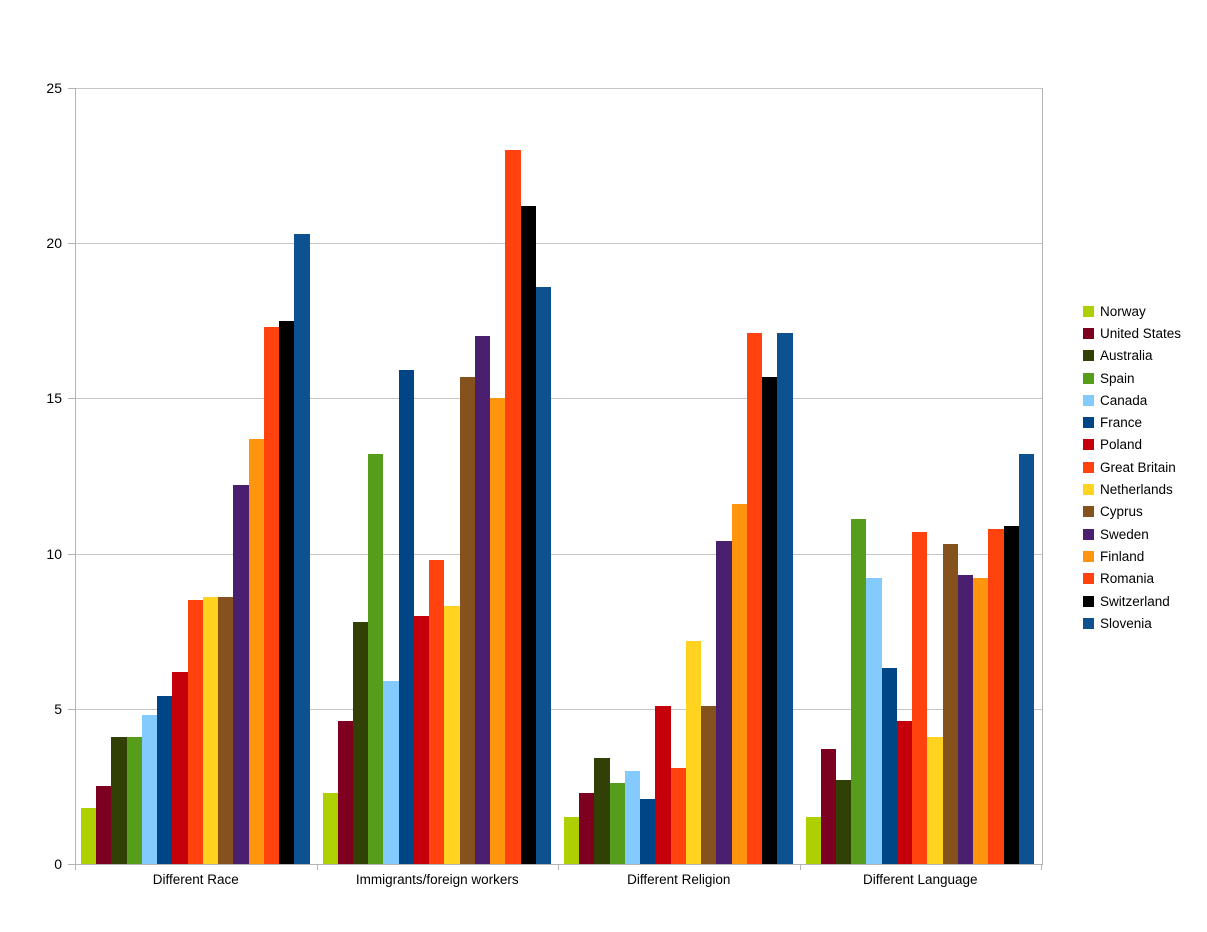 The width and height of the screenshot is (1207, 932). Describe the element at coordinates (1121, 445) in the screenshot. I see `legend-label: Poland` at that location.